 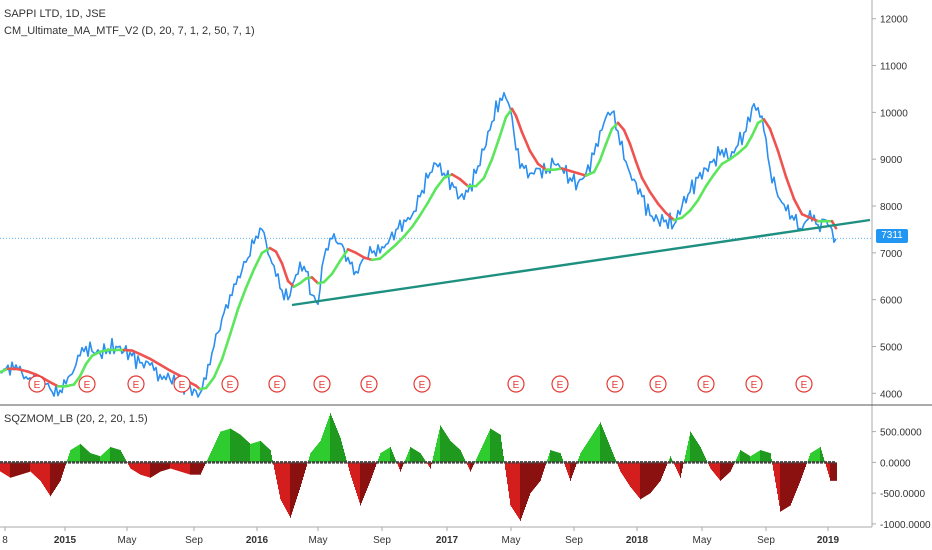 I want to click on time-tick-label: 2016, so click(x=257, y=540).